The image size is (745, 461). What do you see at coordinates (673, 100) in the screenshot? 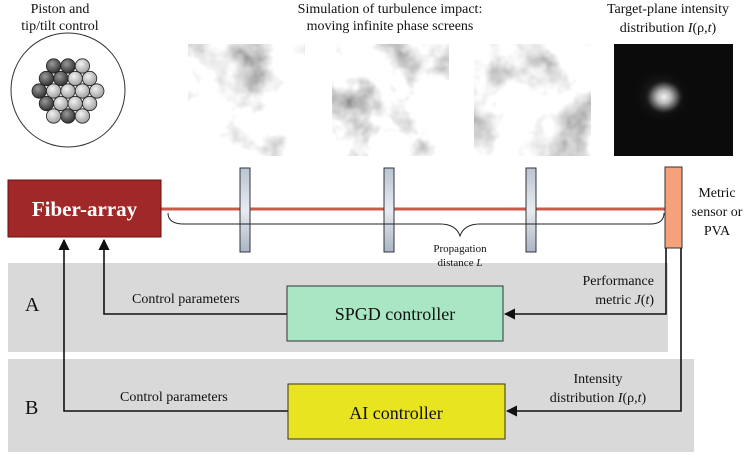
I see `target-plane-intensity-image` at bounding box center [673, 100].